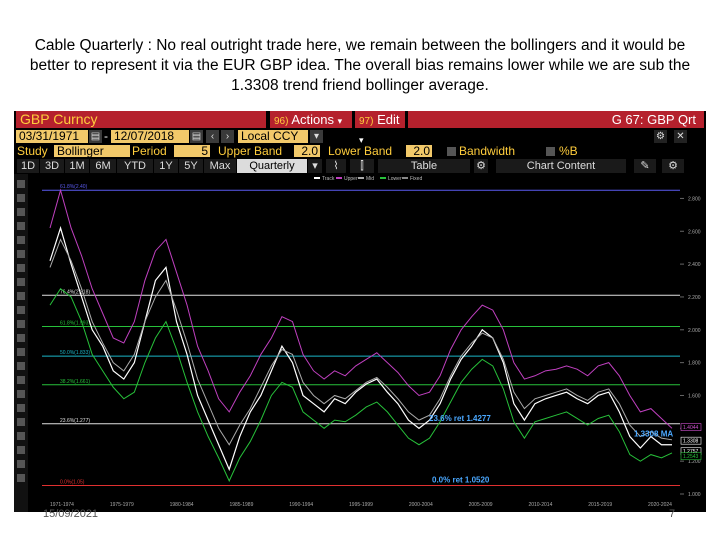 This screenshot has height=540, width=720. I want to click on upper-band-label: Upper Band, so click(250, 151).